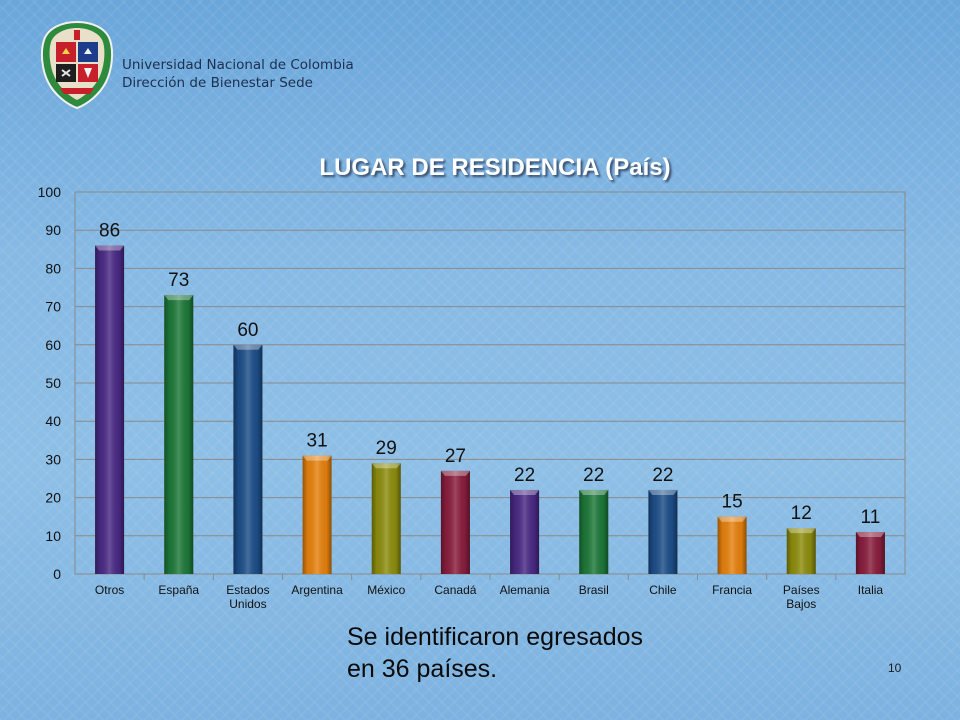  What do you see at coordinates (57, 574) in the screenshot?
I see `y-tick-label: 0` at bounding box center [57, 574].